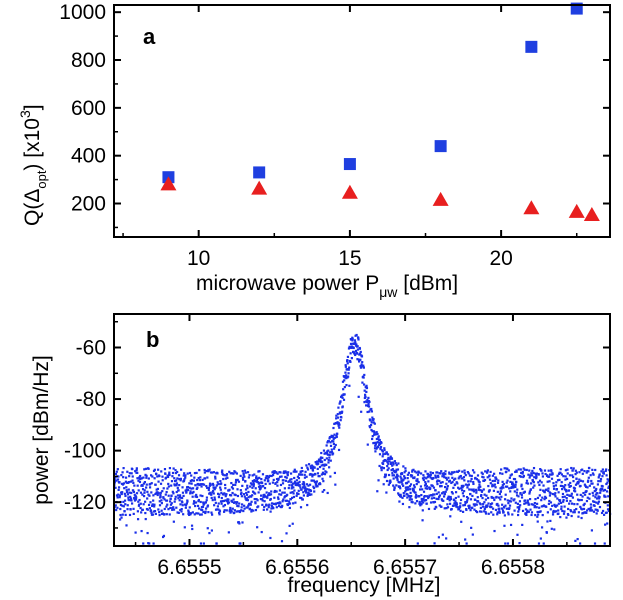 The image size is (623, 600). What do you see at coordinates (41, 429) in the screenshot?
I see `panel-b-ylabel: power [dBm/Hz]` at bounding box center [41, 429].